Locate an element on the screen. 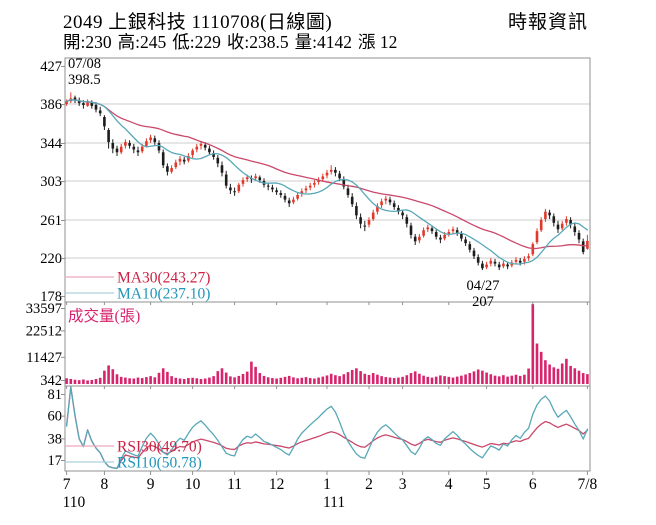 Image resolution: width=656 pixels, height=525 pixels. header: 2049 上銀科技 1110708(日線圖) is located at coordinates (197, 20).